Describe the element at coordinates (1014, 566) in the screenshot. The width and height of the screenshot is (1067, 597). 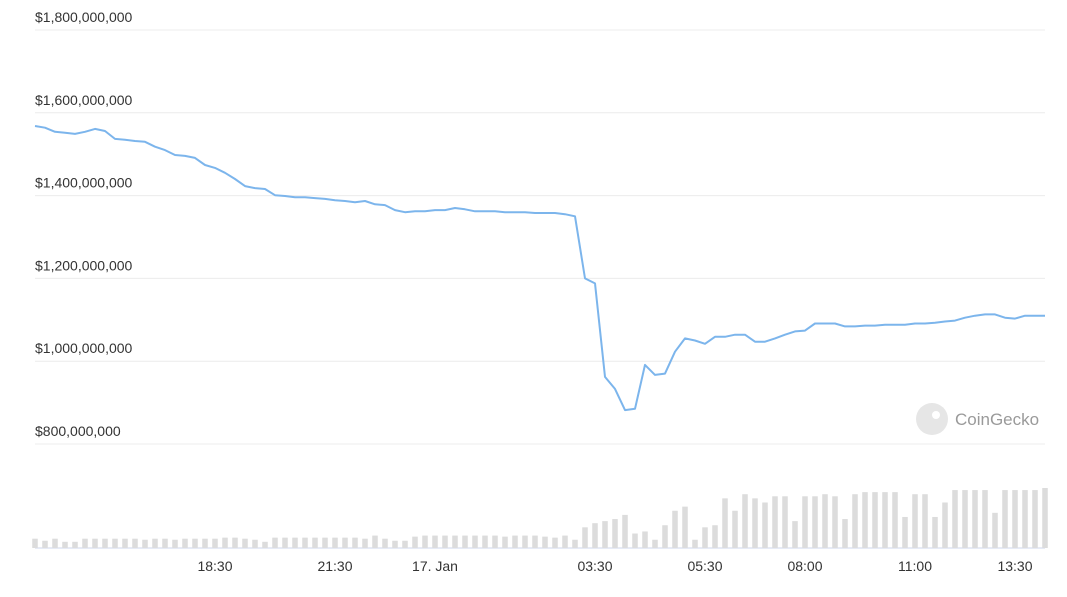
I see `x-tick-label: 13:30` at that location.